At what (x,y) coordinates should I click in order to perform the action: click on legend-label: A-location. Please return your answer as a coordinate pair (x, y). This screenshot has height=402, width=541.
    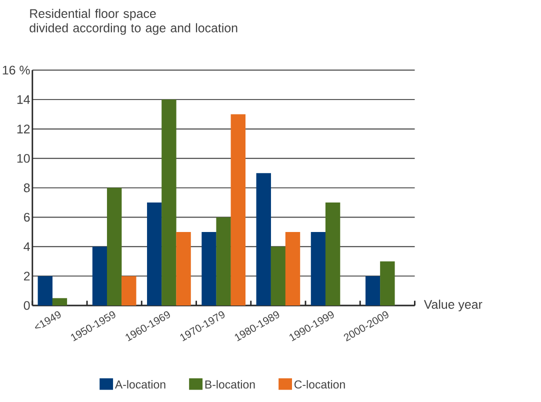
    Looking at the image, I should click on (140, 384).